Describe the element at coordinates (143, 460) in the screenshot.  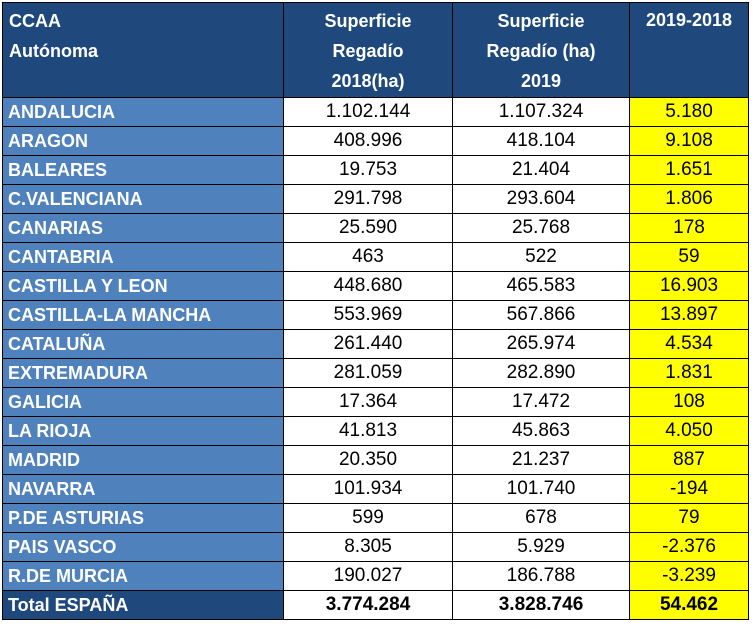
I see `region-cell: MADRID` at that location.